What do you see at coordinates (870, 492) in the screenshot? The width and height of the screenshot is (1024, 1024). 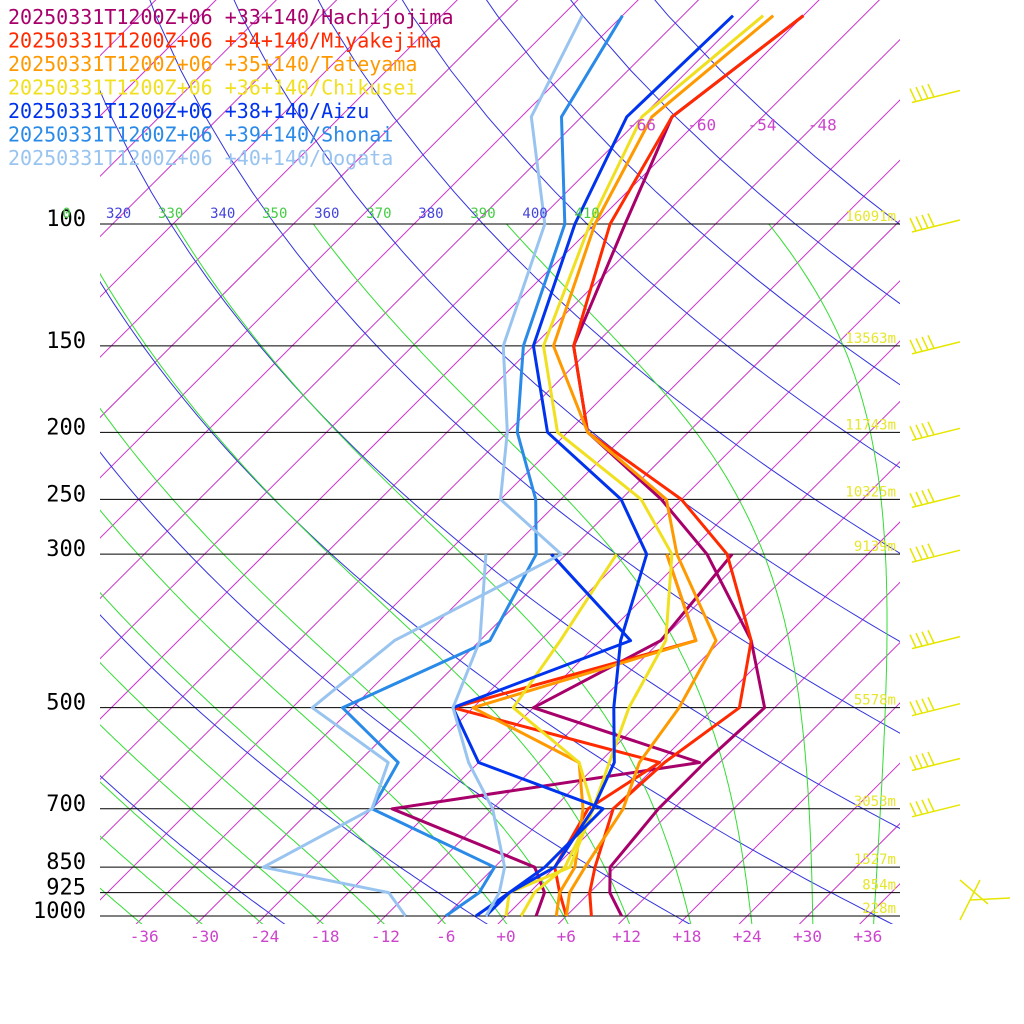 I see `height-label: 10325m` at bounding box center [870, 492].